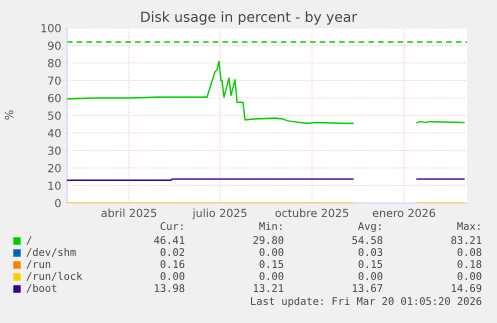  What do you see at coordinates (9, 115) in the screenshot?
I see `y-axis-title: %` at bounding box center [9, 115].